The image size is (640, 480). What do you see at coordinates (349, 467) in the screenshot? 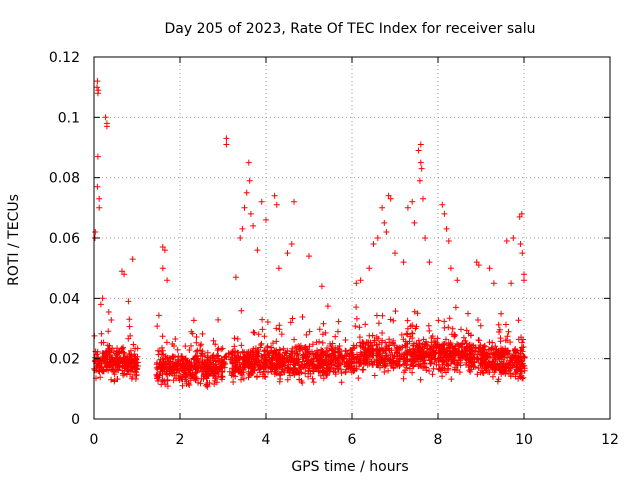
I see `x-axis-label: GPS time / hours` at bounding box center [349, 467].